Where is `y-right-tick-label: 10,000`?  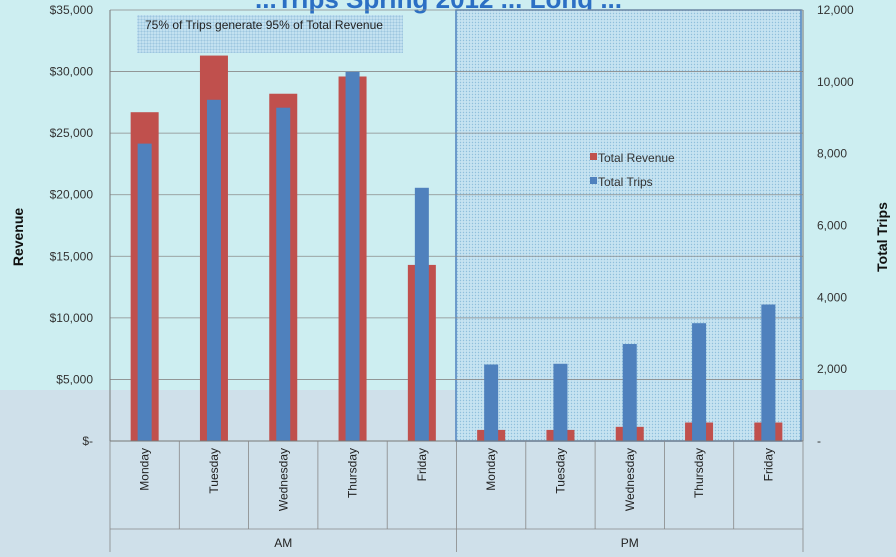 y-right-tick-label: 10,000 is located at coordinates (835, 82).